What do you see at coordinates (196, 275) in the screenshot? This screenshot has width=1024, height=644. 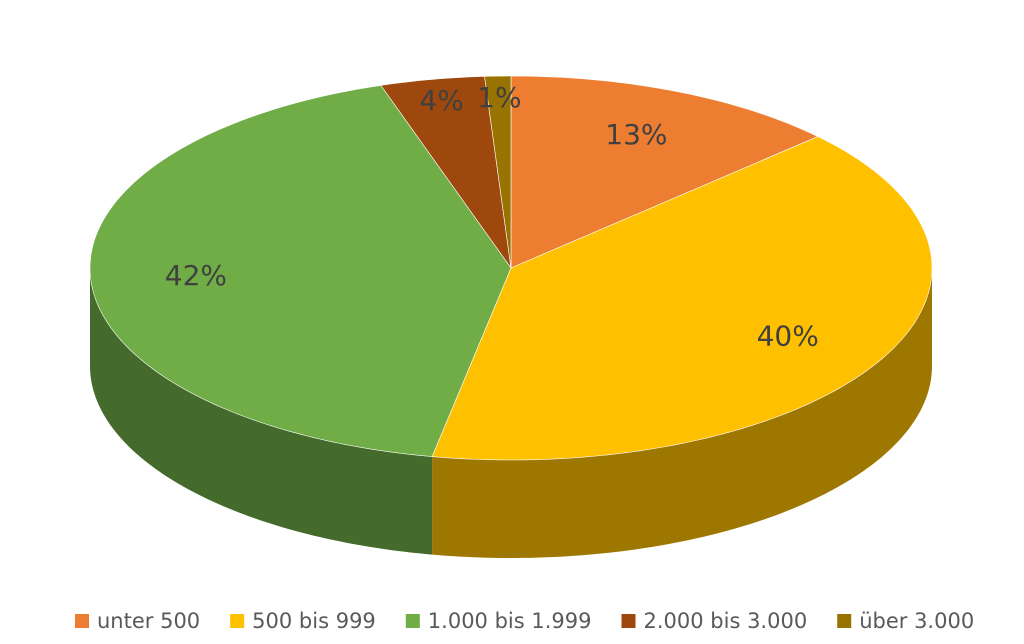 I see `data-label: 42%` at bounding box center [196, 275].